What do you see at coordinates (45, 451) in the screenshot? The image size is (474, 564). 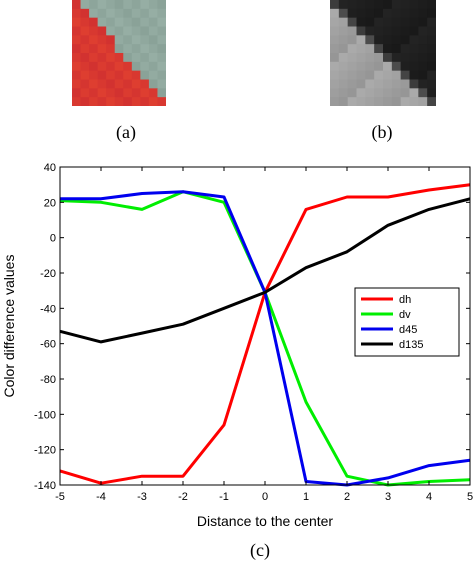 I see `y-tick-label: -120` at bounding box center [45, 451].